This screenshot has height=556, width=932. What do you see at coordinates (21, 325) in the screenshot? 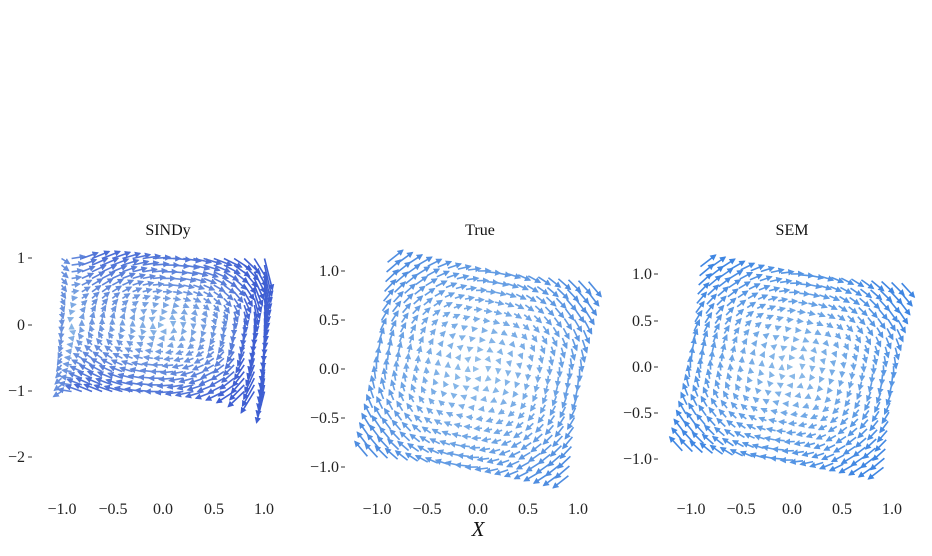
I see `y-tick-label: 0` at bounding box center [21, 325].